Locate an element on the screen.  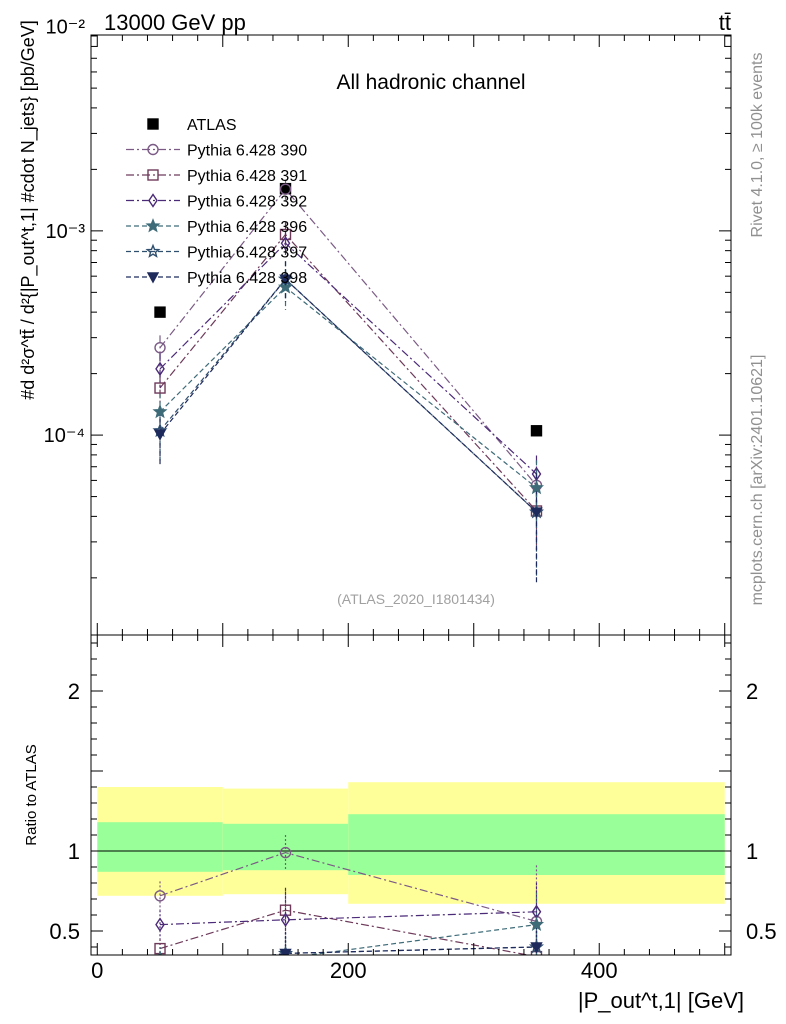
ratio-y-tick-label-right: 1 is located at coordinates (752, 851).